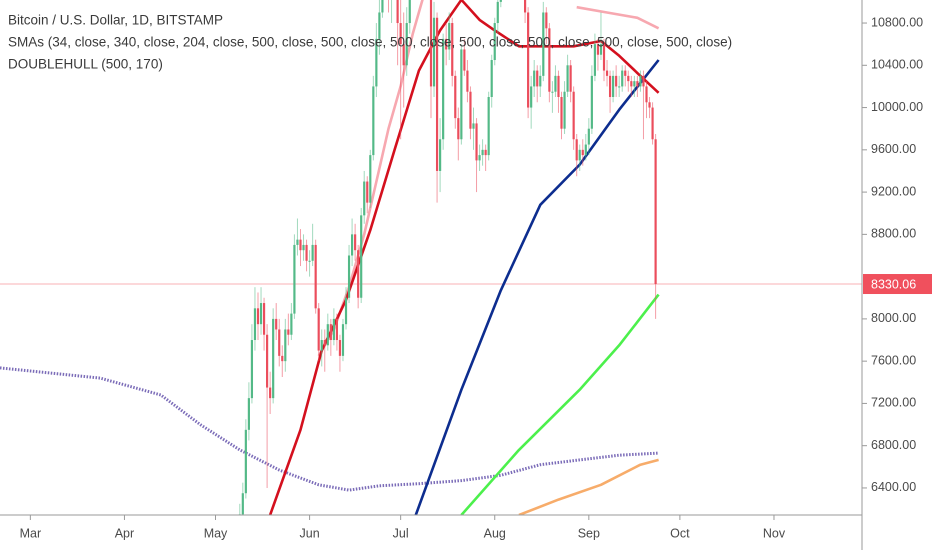 The width and height of the screenshot is (932, 550). I want to click on x-tick-label: Mar, so click(31, 533).